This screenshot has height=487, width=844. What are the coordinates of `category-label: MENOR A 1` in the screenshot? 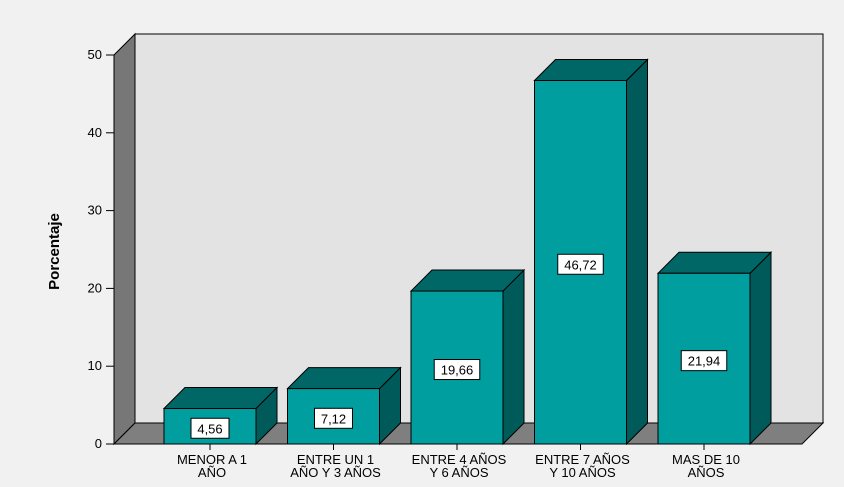 It's located at (212, 459).